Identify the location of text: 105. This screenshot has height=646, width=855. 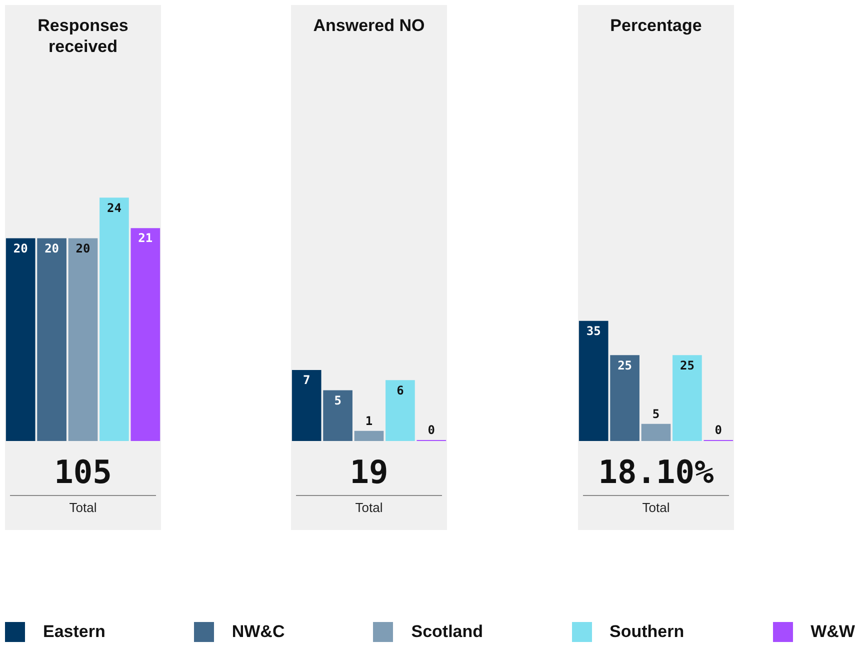
(83, 474).